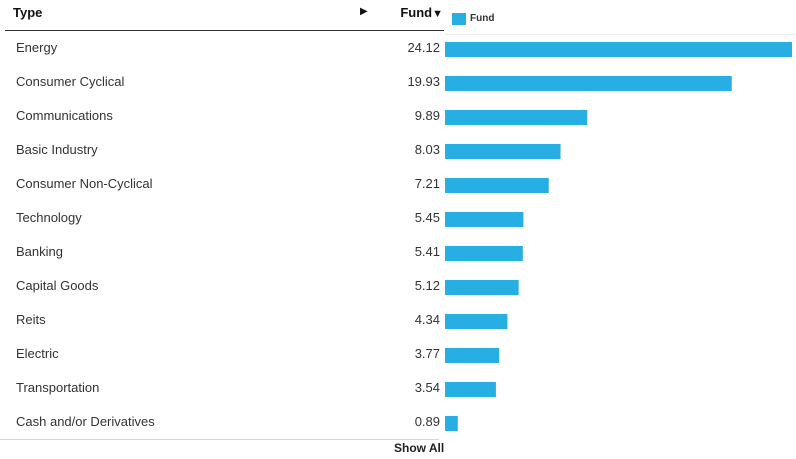 Image resolution: width=796 pixels, height=459 pixels. Describe the element at coordinates (472, 355) in the screenshot. I see `bar-electric` at that location.